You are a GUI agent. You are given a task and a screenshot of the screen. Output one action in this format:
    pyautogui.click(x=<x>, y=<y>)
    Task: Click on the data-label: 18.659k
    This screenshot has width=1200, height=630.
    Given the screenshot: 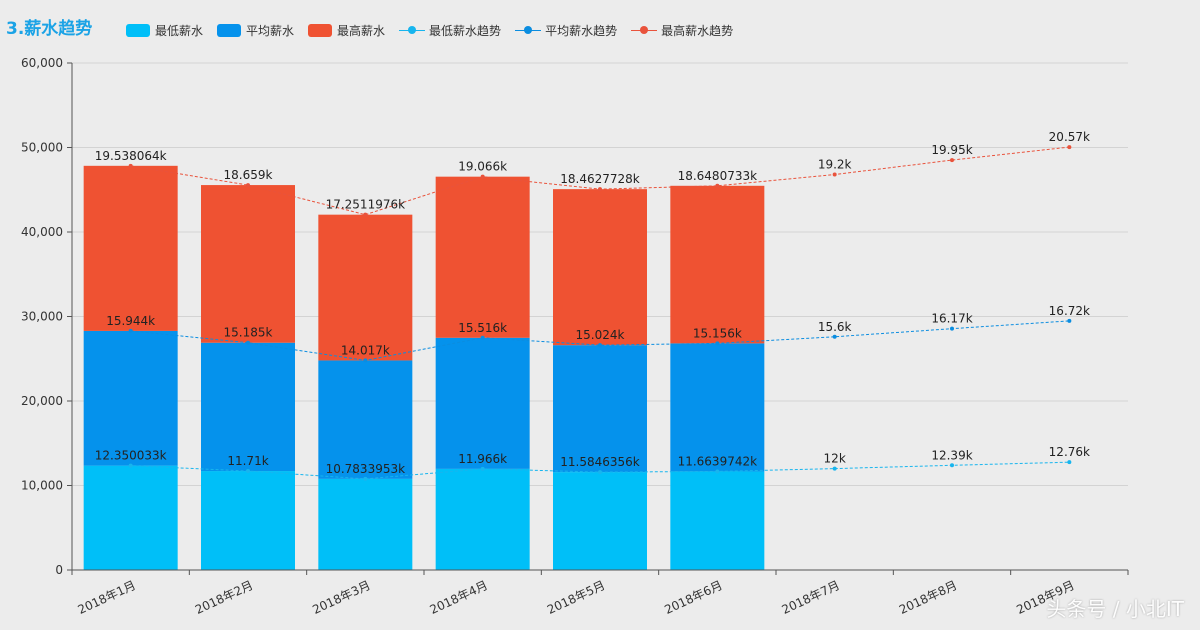 What is the action you would take?
    pyautogui.click(x=248, y=175)
    